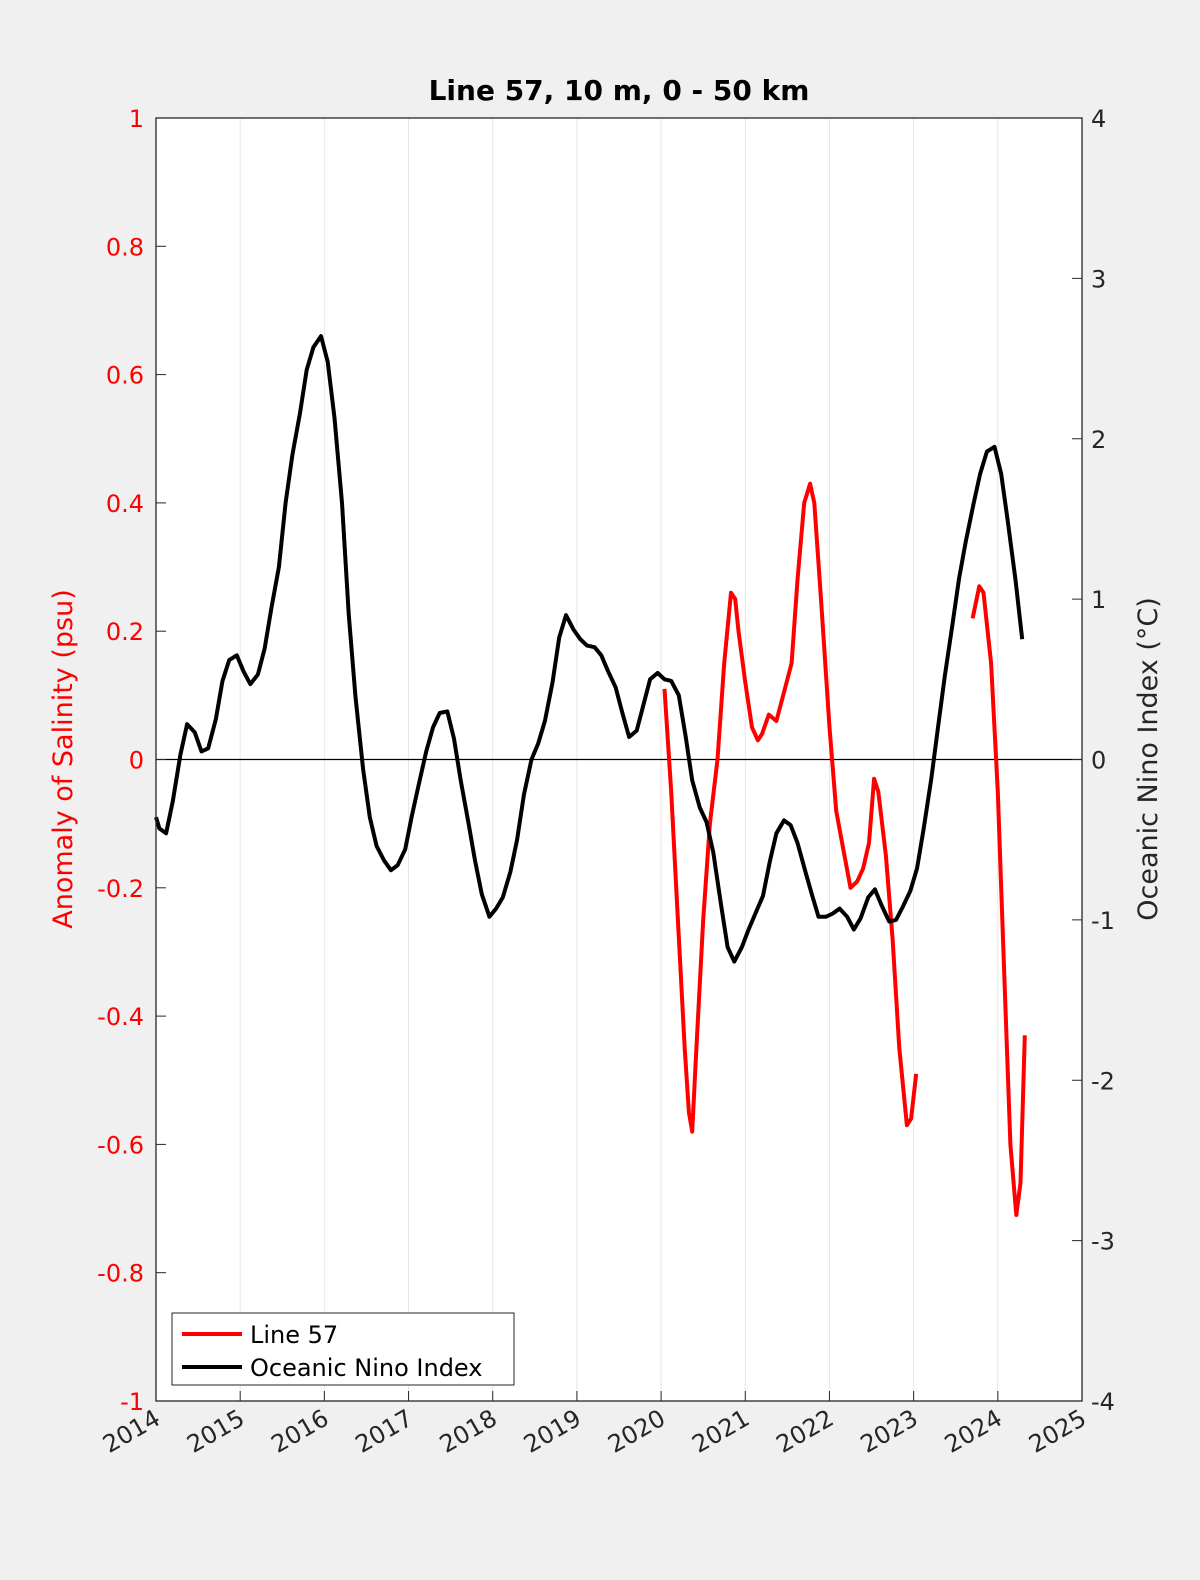 The width and height of the screenshot is (1200, 1580). I want to click on right-tick-label: 2, so click(1098, 440).